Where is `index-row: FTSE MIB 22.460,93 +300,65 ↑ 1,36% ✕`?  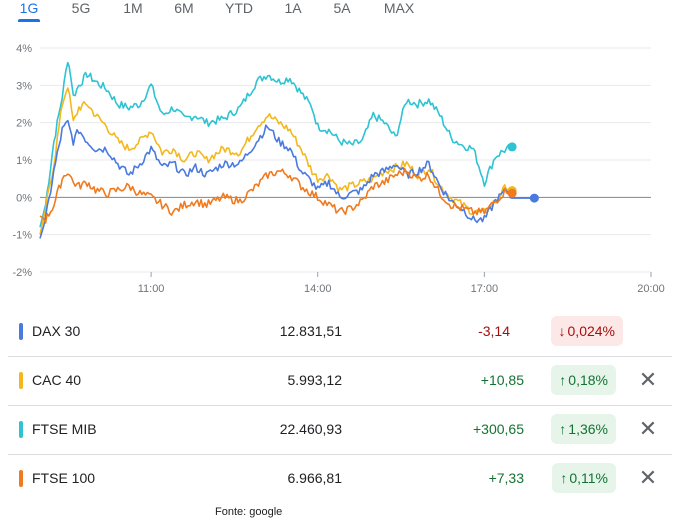
index-row: FTSE MIB 22.460,93 +300,65 ↑ 1,36% ✕ is located at coordinates (340, 430).